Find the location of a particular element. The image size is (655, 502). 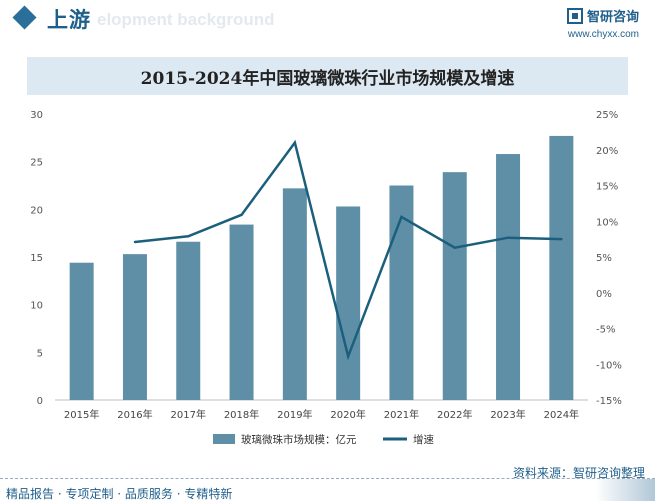

x-tick-label: 2021年 is located at coordinates (401, 414).